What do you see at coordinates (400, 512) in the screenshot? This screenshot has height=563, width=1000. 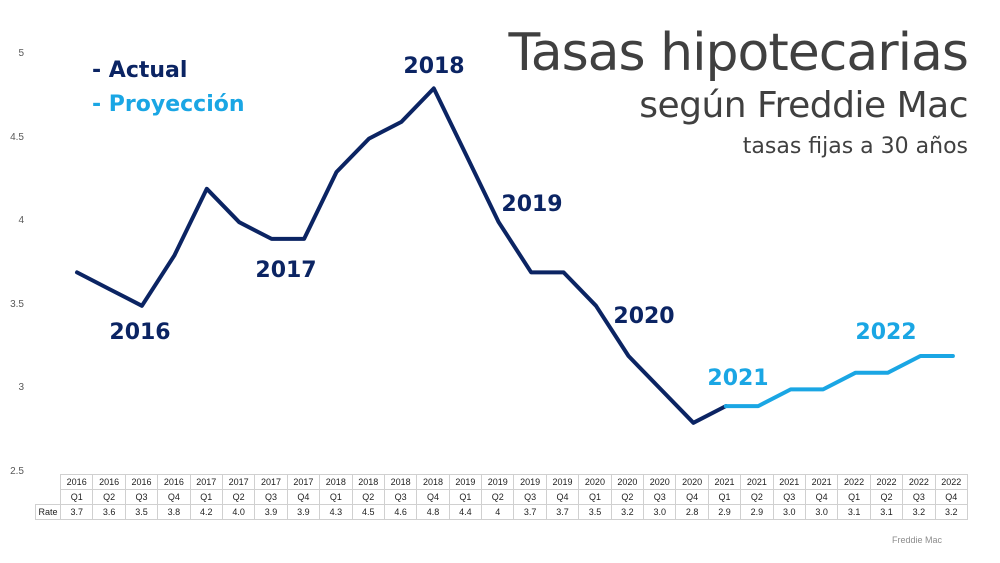 I see `table-cell-rate: 4.6` at bounding box center [400, 512].